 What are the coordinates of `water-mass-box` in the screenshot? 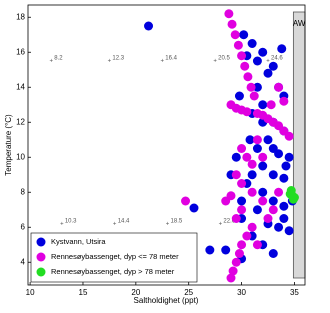 It's located at (299, 145).